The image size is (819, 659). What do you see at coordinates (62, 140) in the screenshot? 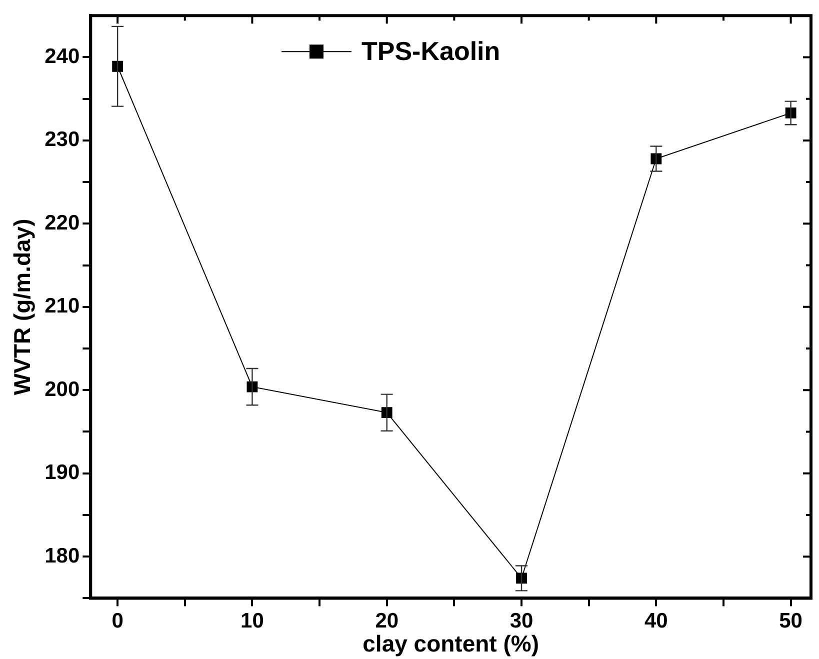
I see `y-tick-label: 230` at bounding box center [62, 140].